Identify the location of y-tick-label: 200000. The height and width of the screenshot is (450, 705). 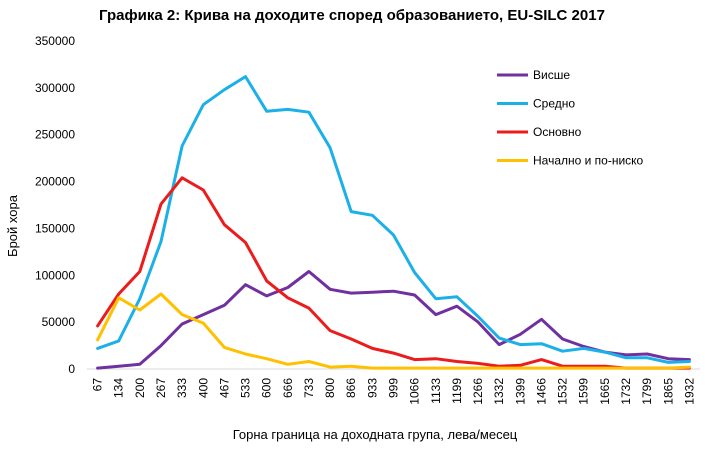
(55, 182).